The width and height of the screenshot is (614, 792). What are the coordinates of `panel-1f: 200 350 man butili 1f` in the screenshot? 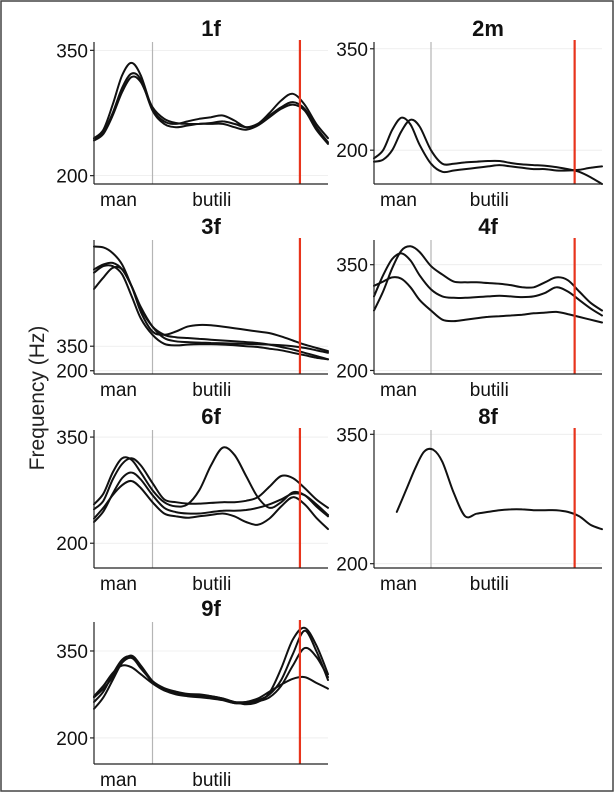 It's located at (192, 113).